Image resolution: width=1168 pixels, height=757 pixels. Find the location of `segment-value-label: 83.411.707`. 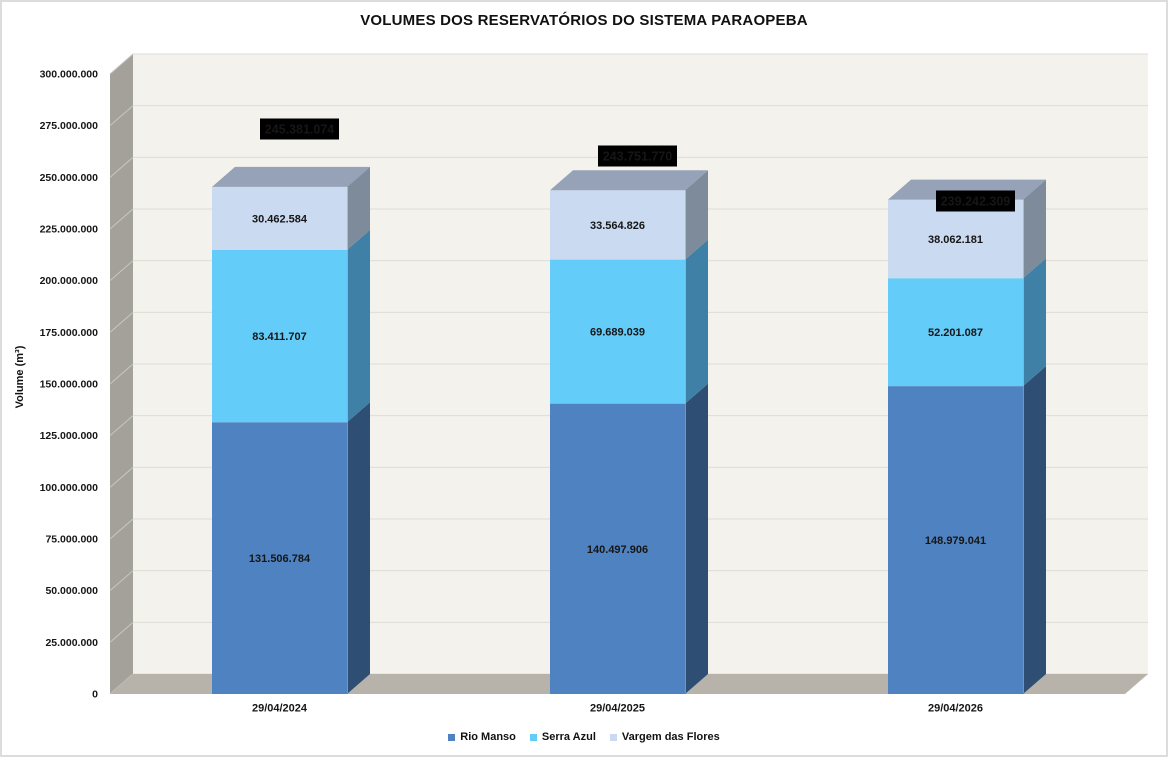

segment-value-label: 83.411.707 is located at coordinates (279, 337).